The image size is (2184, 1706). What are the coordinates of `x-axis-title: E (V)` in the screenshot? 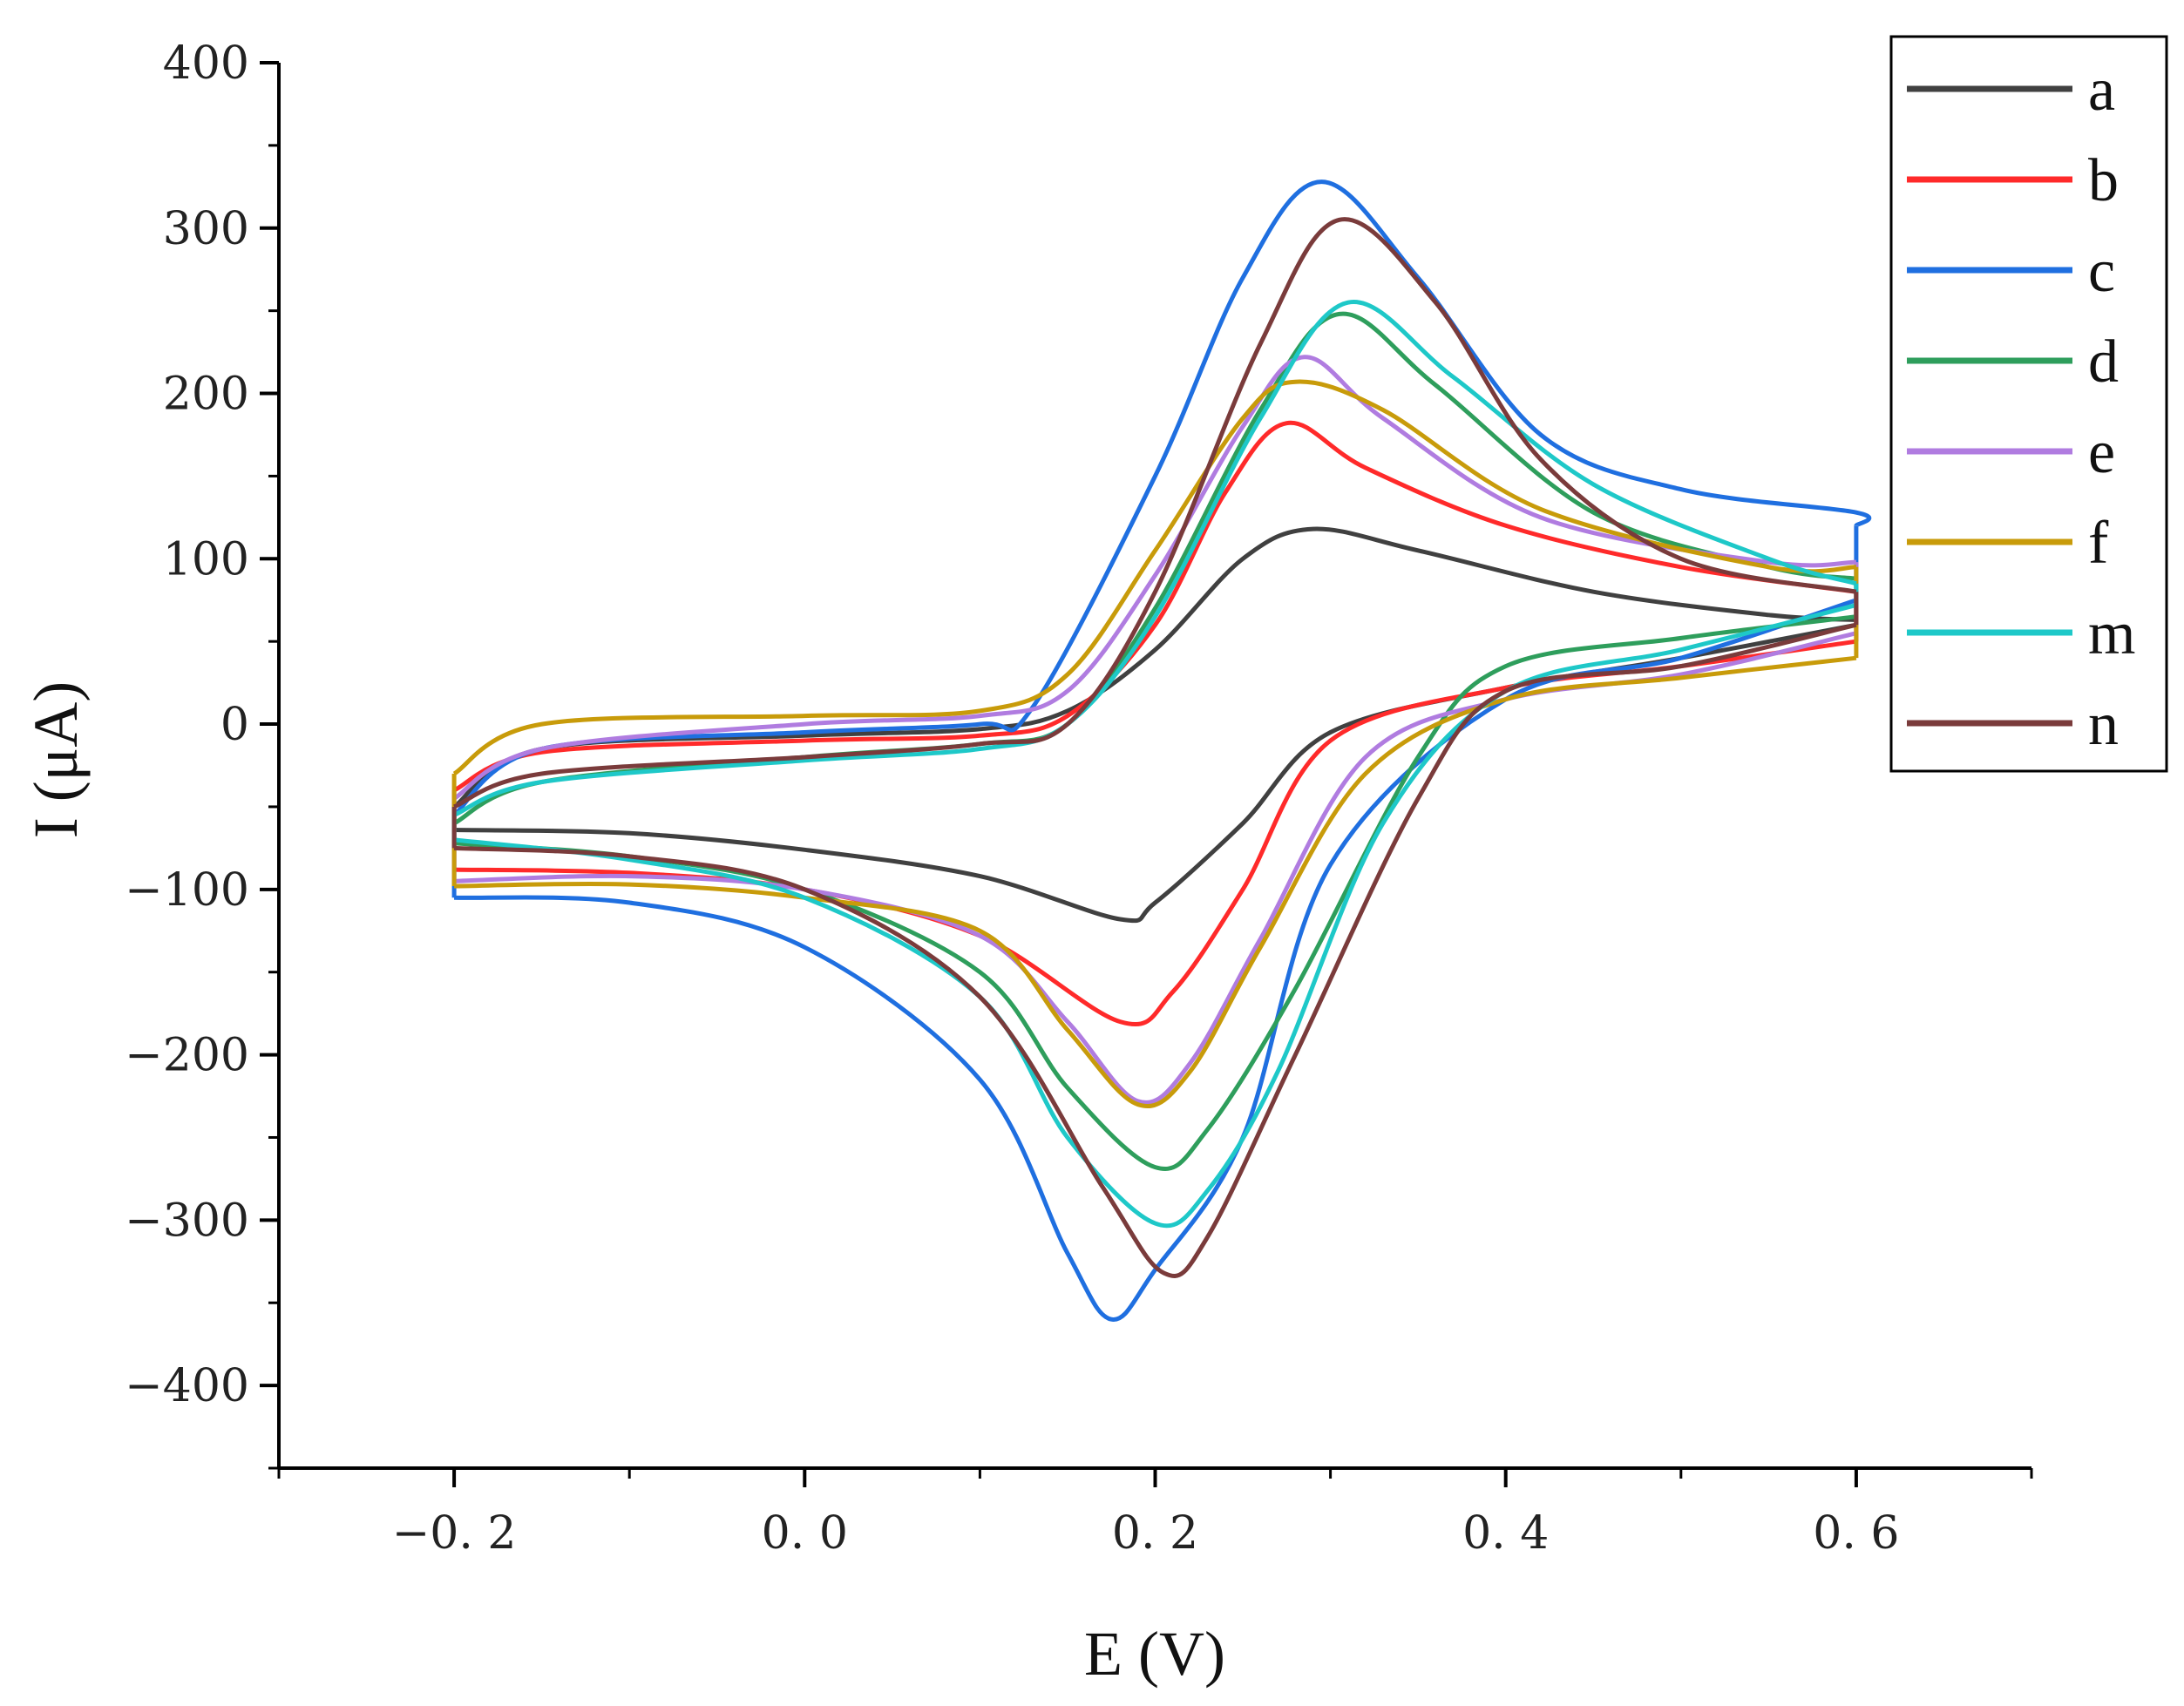 It's located at (1154, 1654).